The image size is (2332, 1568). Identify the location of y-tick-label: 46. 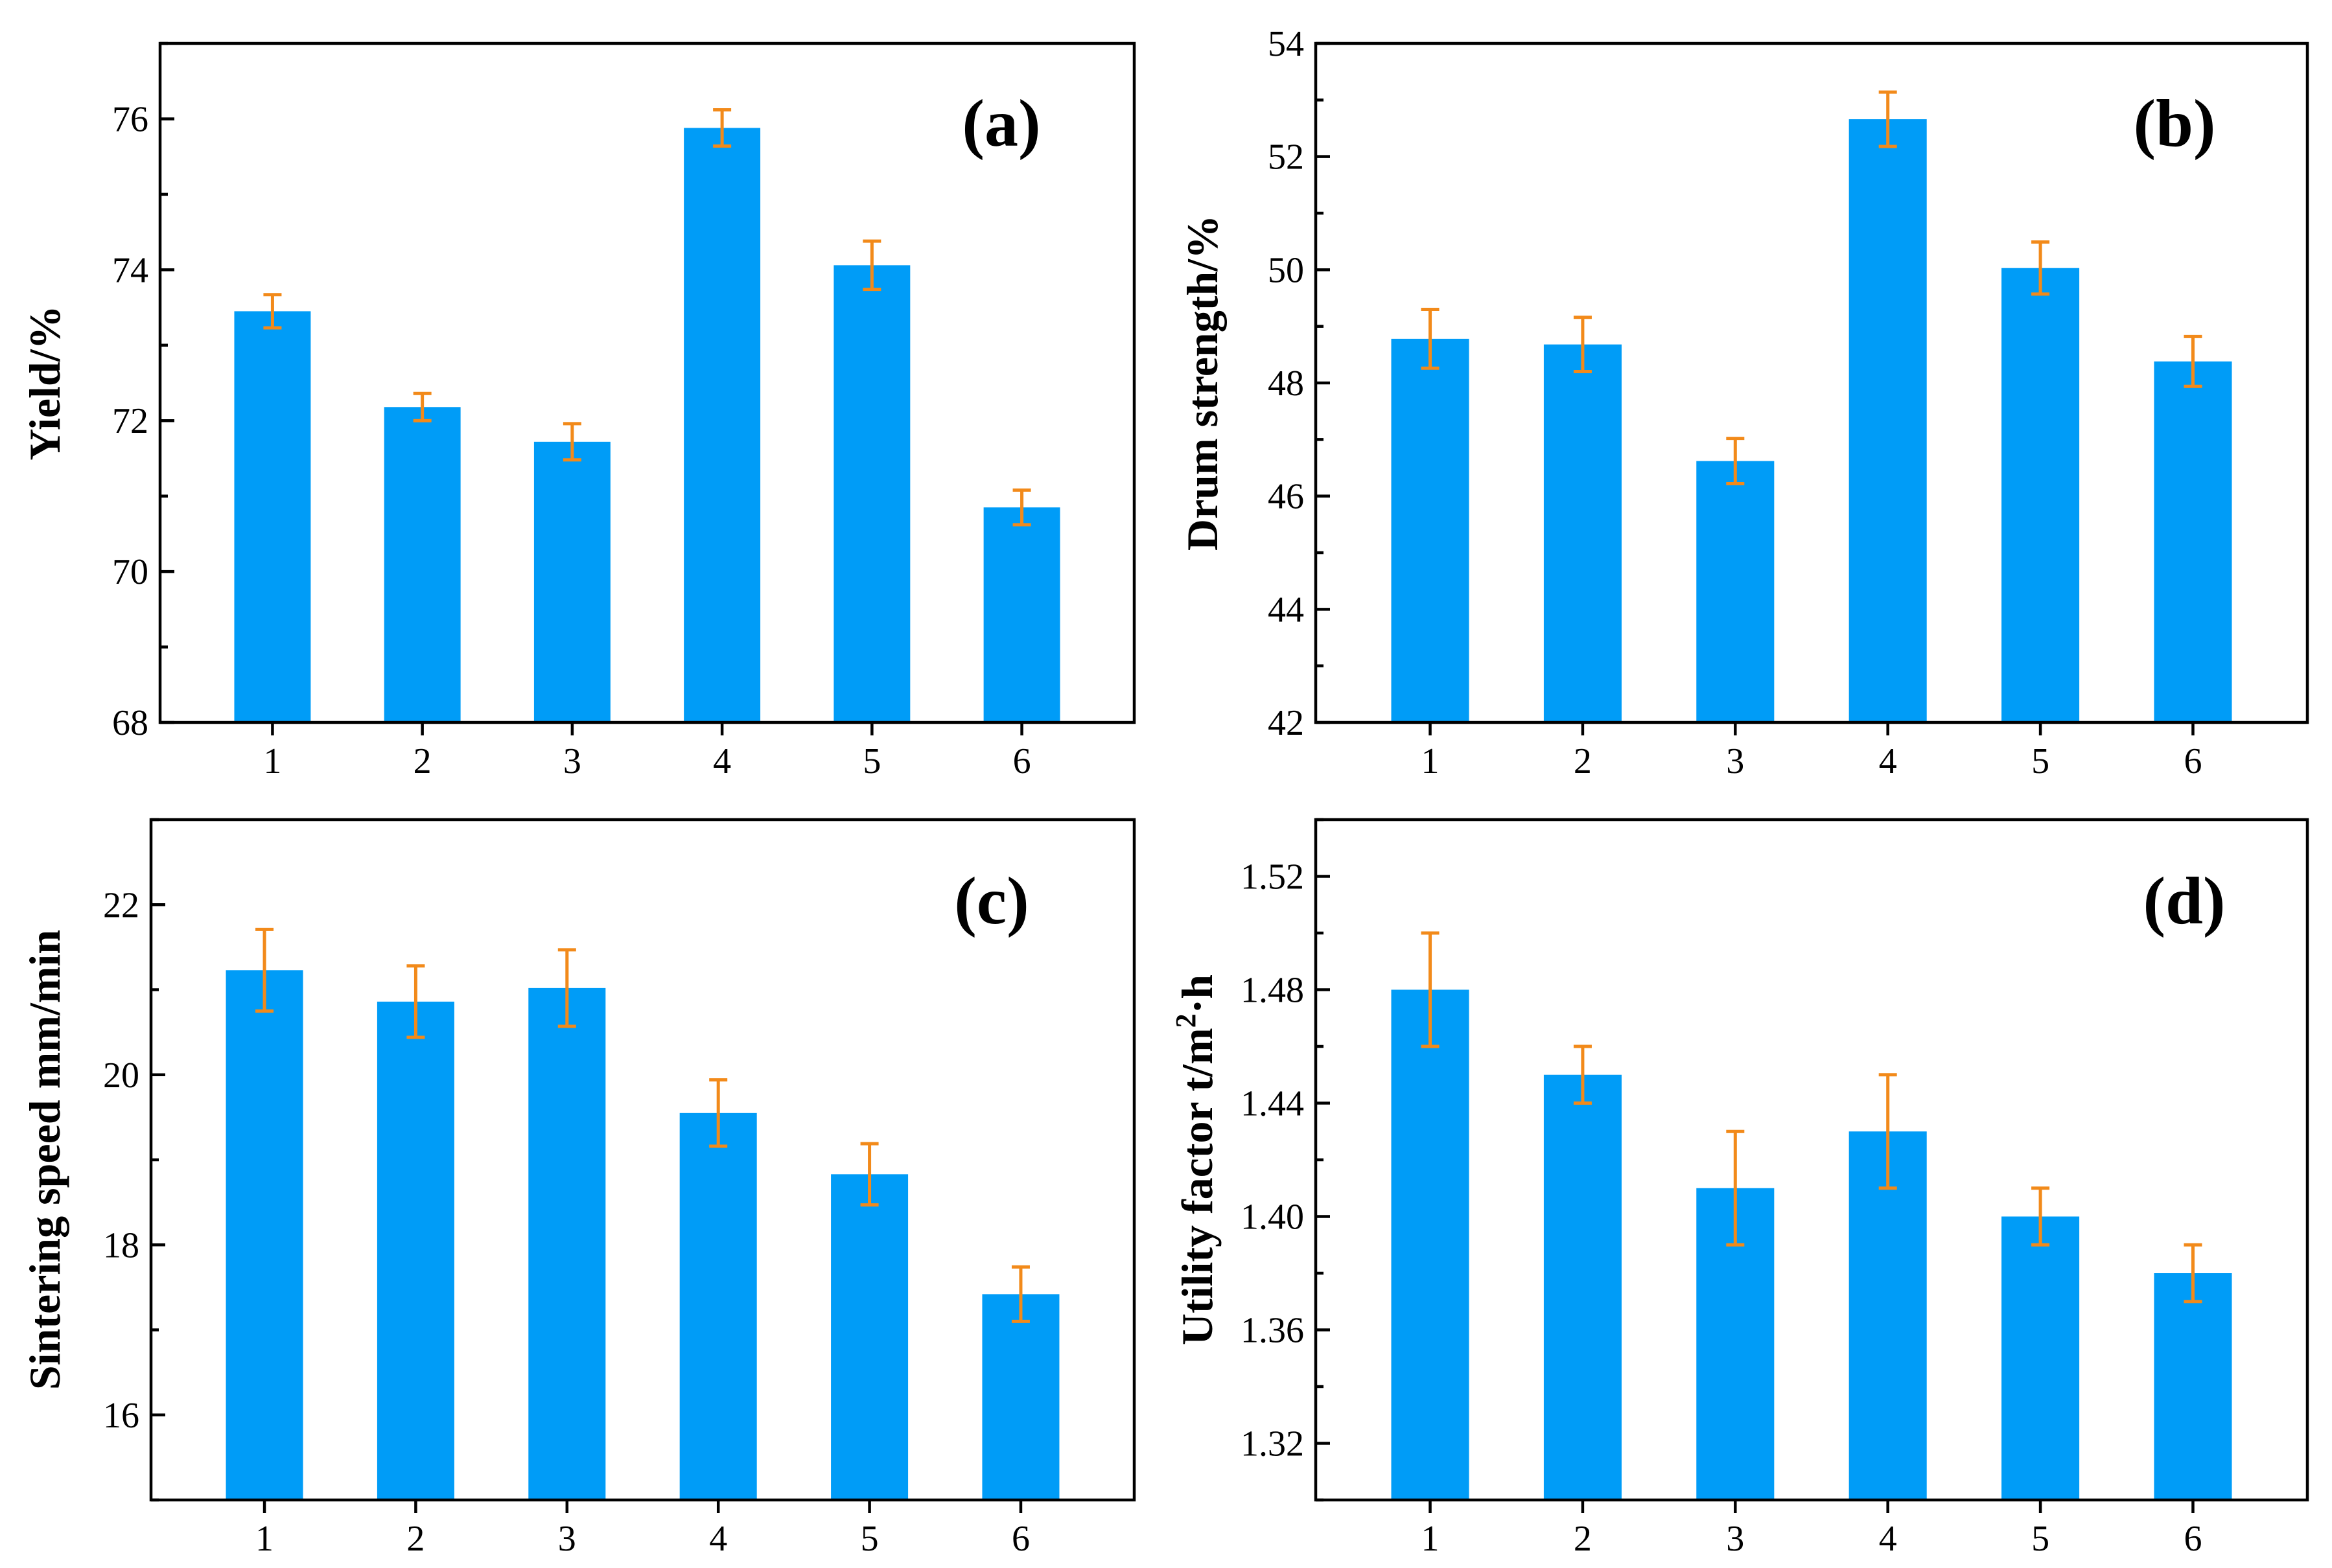
(1286, 497).